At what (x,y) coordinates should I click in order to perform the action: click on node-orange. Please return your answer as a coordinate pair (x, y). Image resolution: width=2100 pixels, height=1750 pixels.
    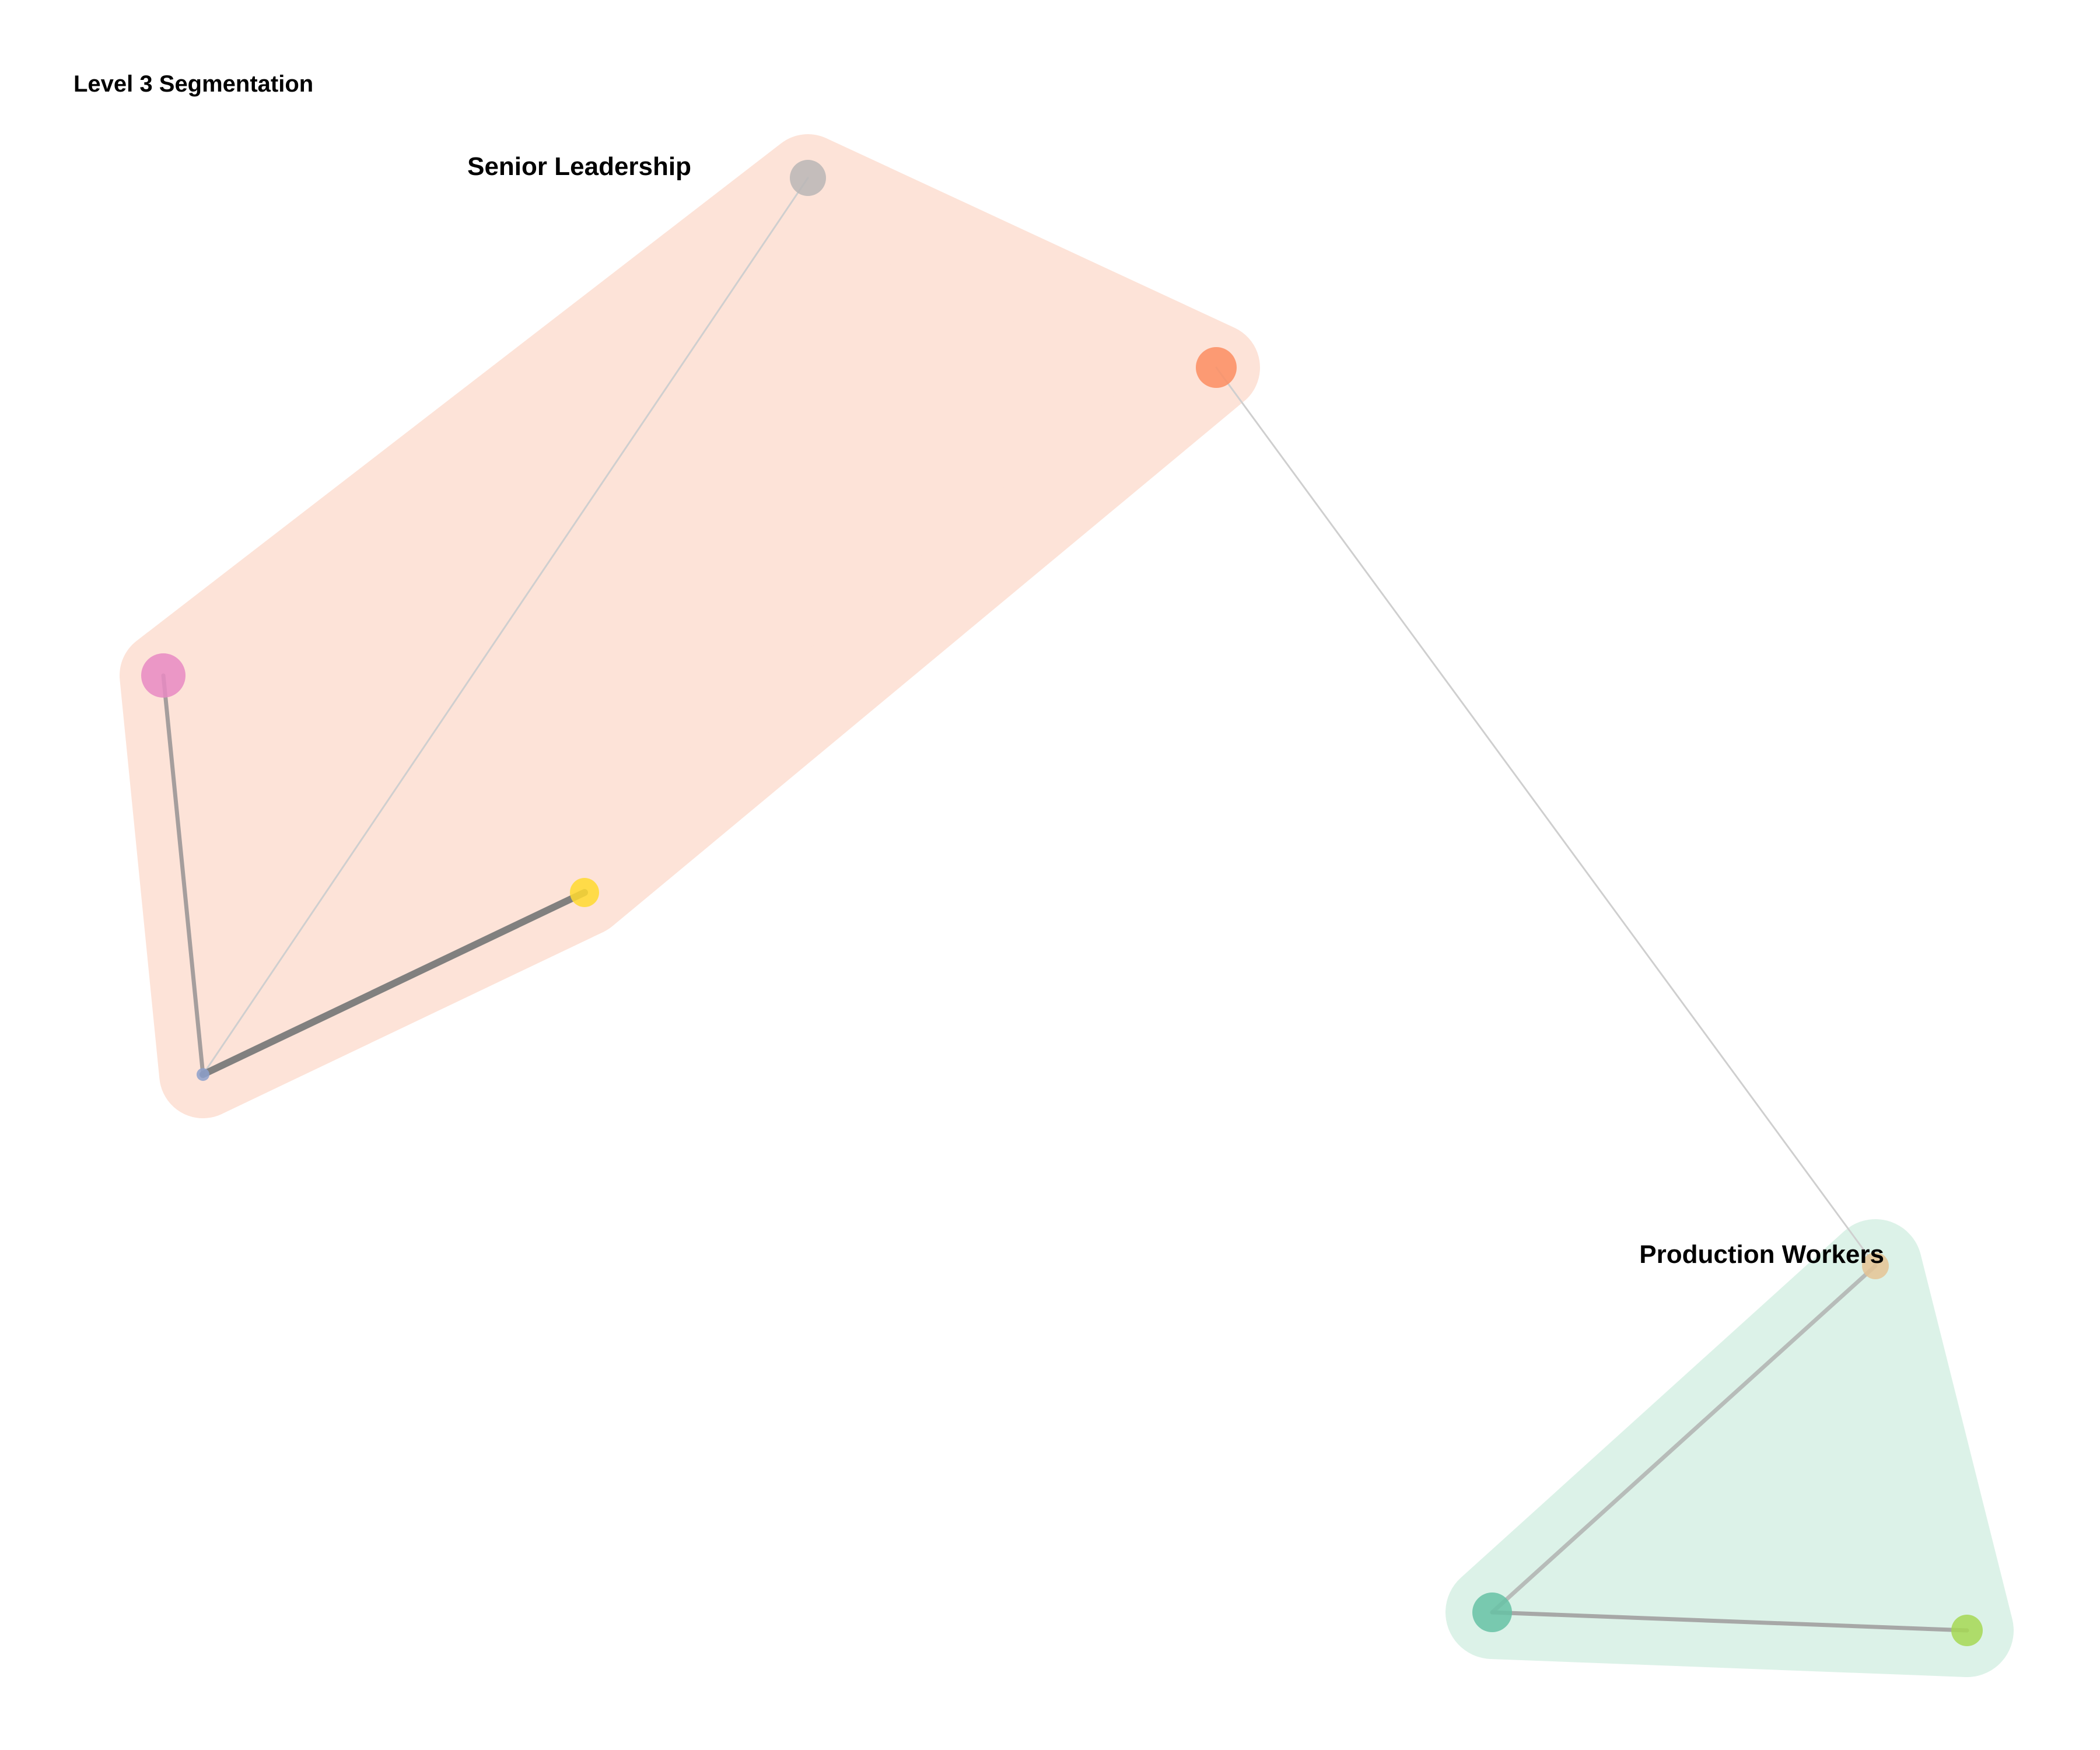
    Looking at the image, I should click on (1216, 367).